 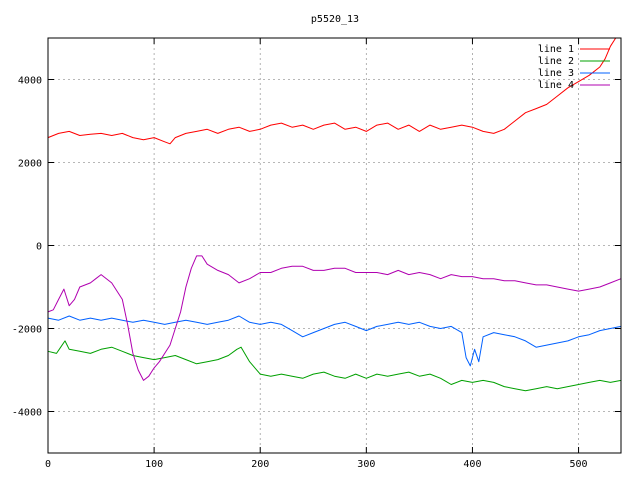 What do you see at coordinates (366, 464) in the screenshot?
I see `x-tick-label: 300` at bounding box center [366, 464].